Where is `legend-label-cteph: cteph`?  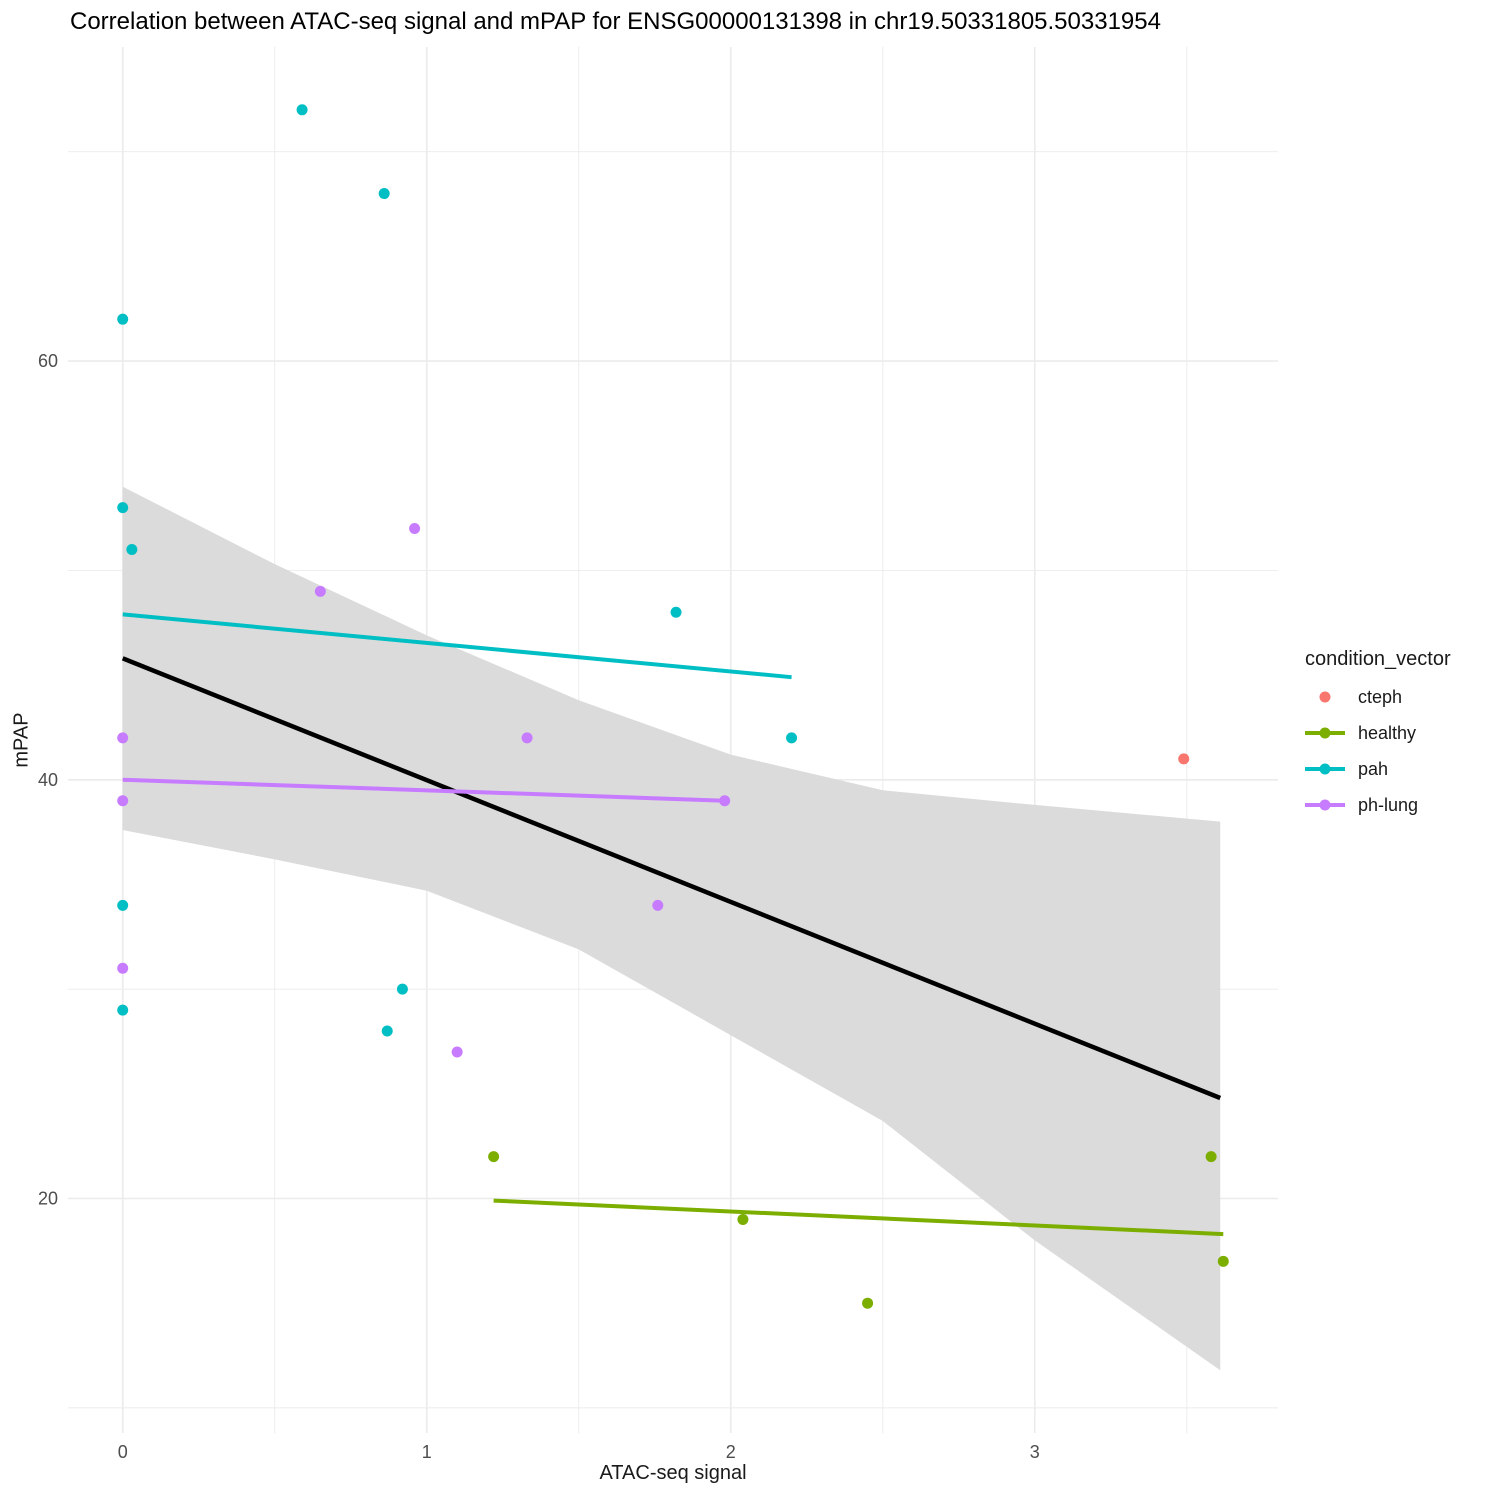
legend-label-cteph: cteph is located at coordinates (1380, 696).